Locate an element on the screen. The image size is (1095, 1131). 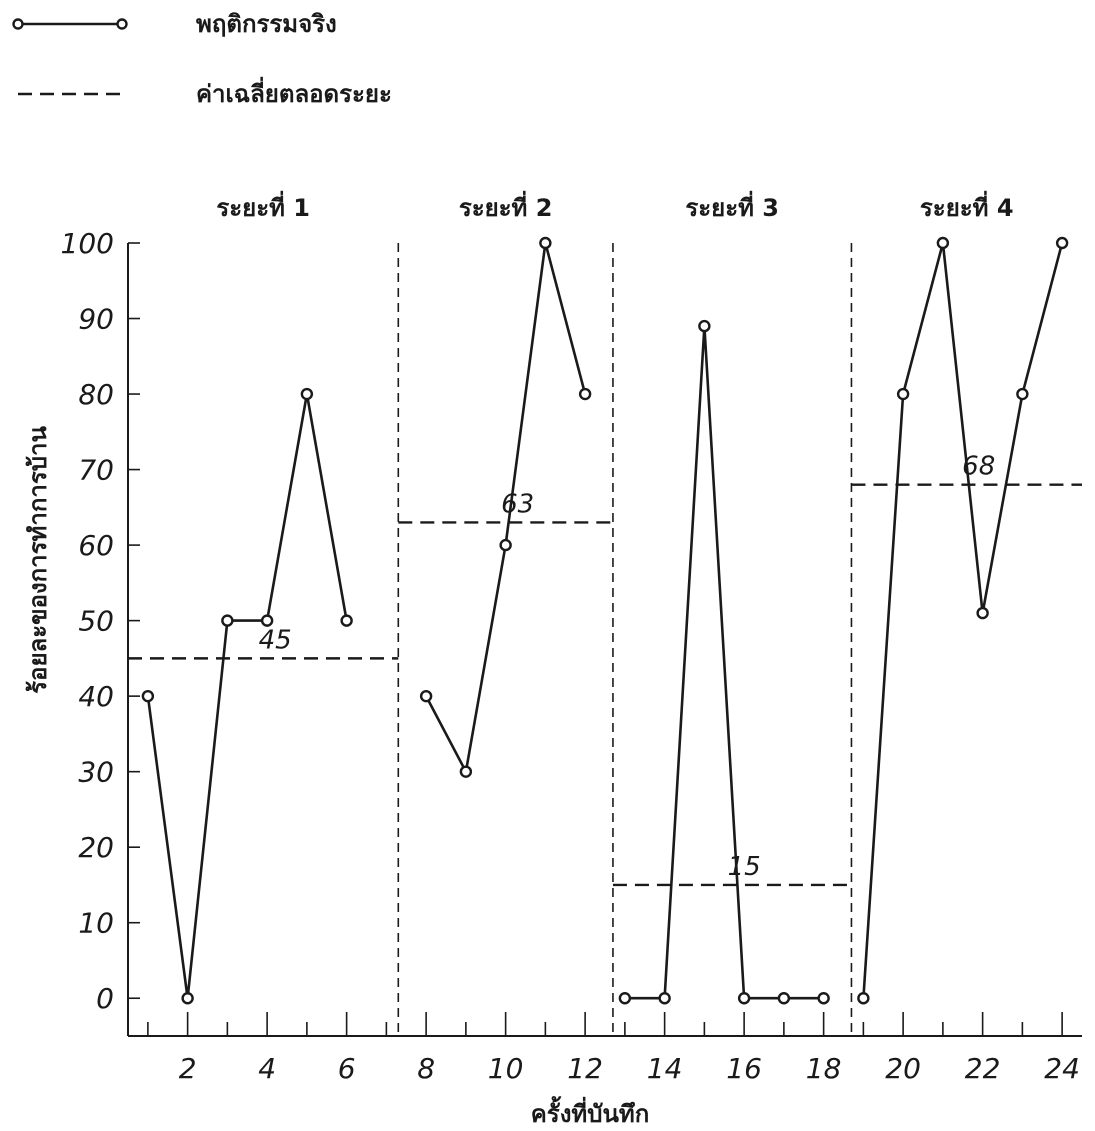
x-tick-label: 24 is located at coordinates (1062, 1068).